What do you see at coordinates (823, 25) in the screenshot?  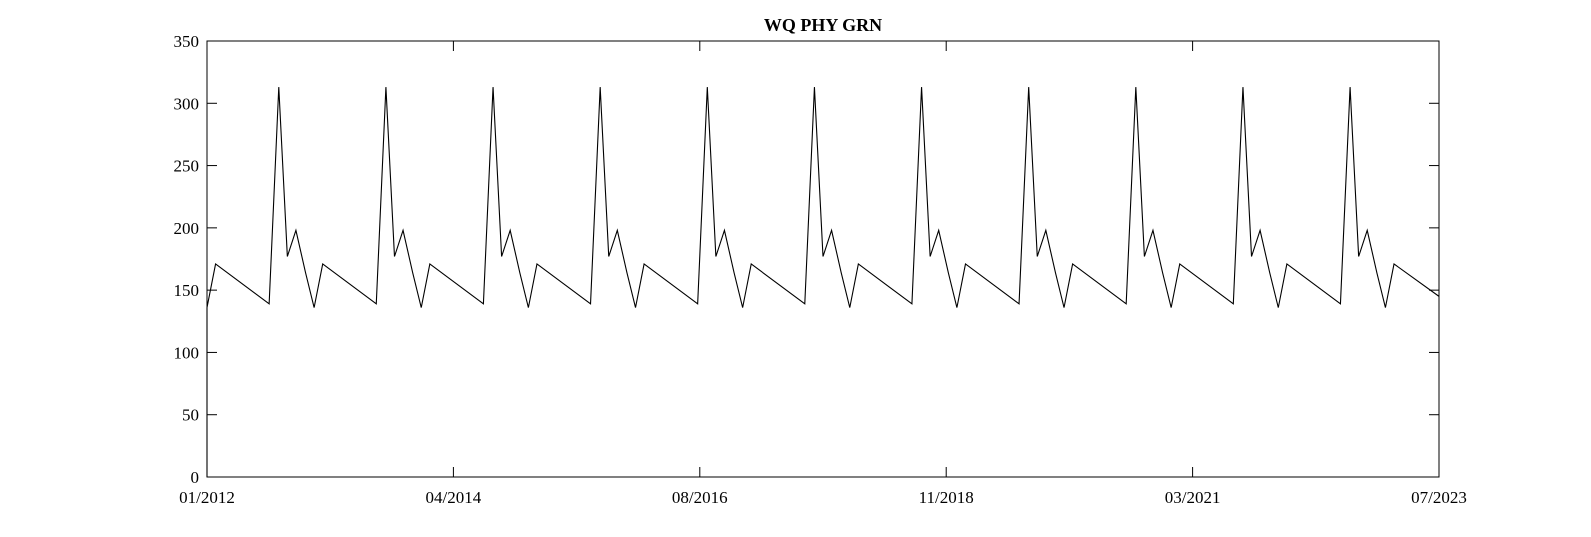 I see `chart-title: WQ PHY GRN` at bounding box center [823, 25].